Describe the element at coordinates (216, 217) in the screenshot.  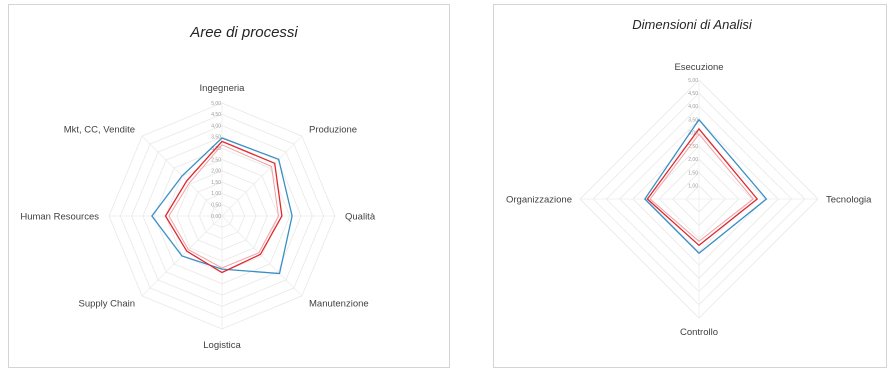
I see `tick-label: 0,00` at that location.